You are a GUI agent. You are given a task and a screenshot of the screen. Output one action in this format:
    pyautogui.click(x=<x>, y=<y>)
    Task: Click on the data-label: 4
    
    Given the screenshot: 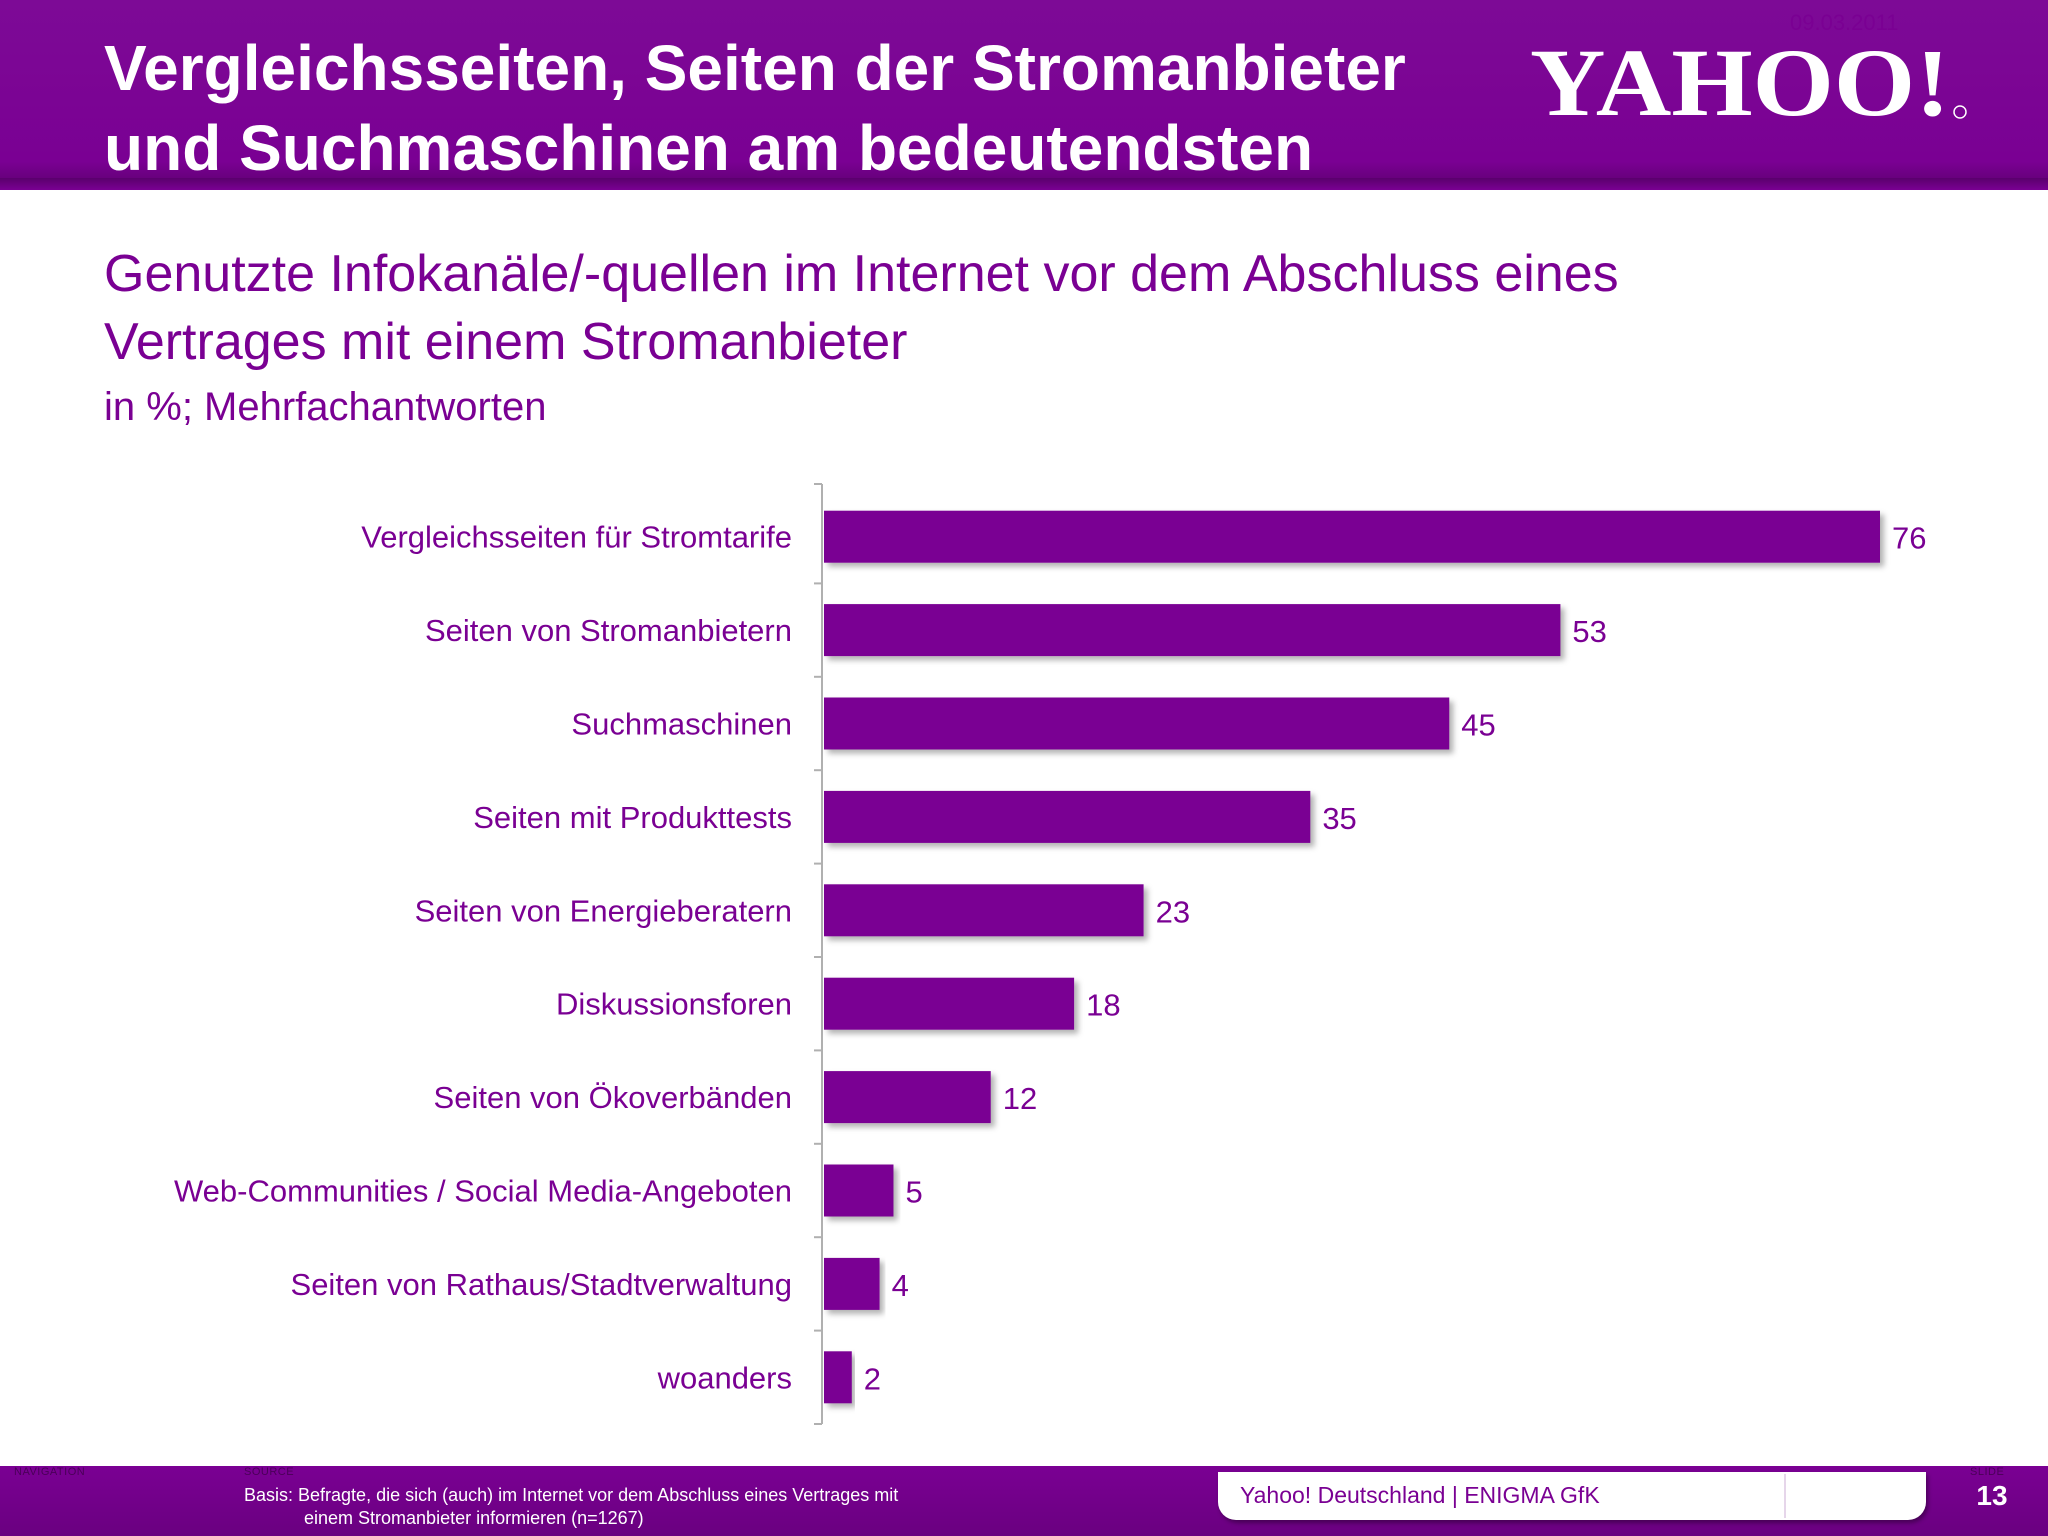 What is the action you would take?
    pyautogui.click(x=900, y=1285)
    